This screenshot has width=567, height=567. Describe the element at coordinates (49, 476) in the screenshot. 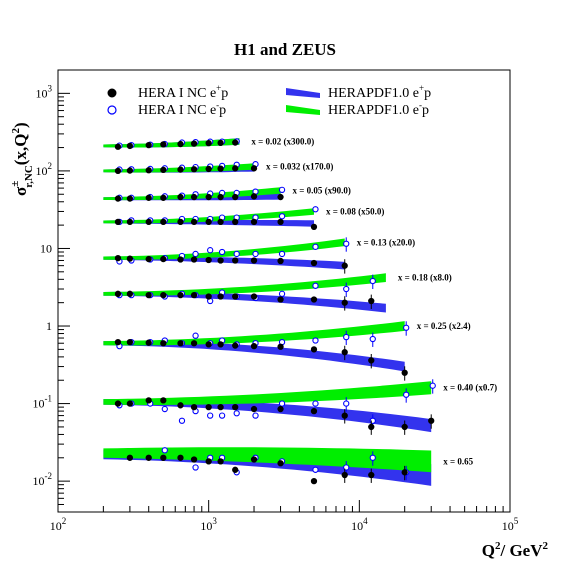

I see `y-tick-exponent: -2` at that location.